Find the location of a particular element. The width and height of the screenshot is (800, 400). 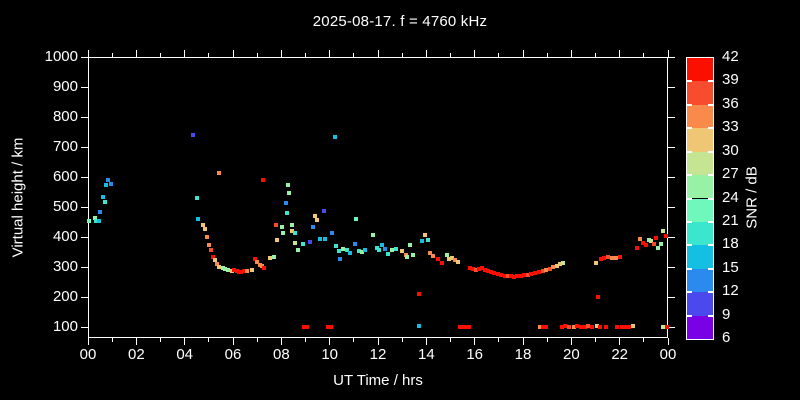

y-tick-label: 400 is located at coordinates (65, 236).